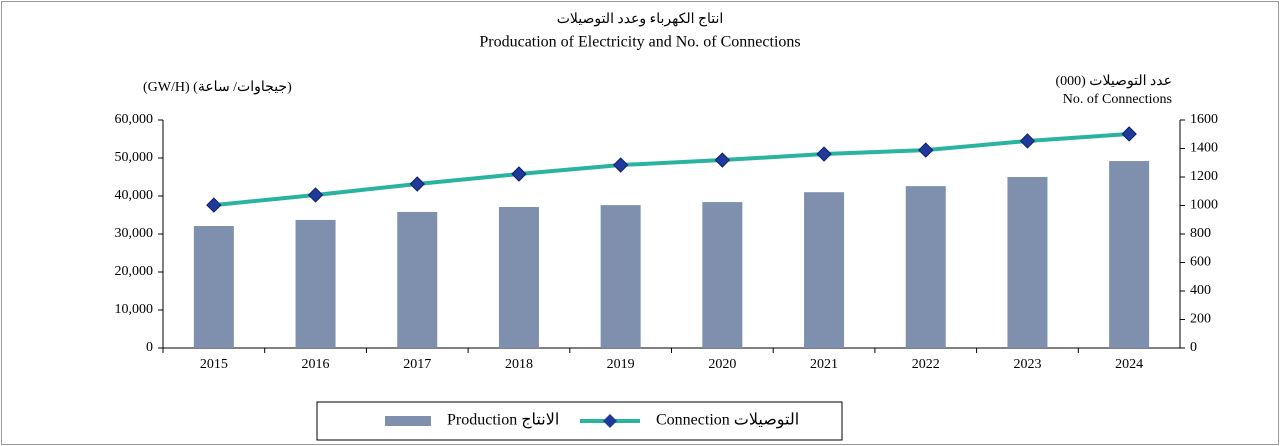 This screenshot has width=1280, height=446. What do you see at coordinates (621, 364) in the screenshot?
I see `x-tick-label: 2019` at bounding box center [621, 364].